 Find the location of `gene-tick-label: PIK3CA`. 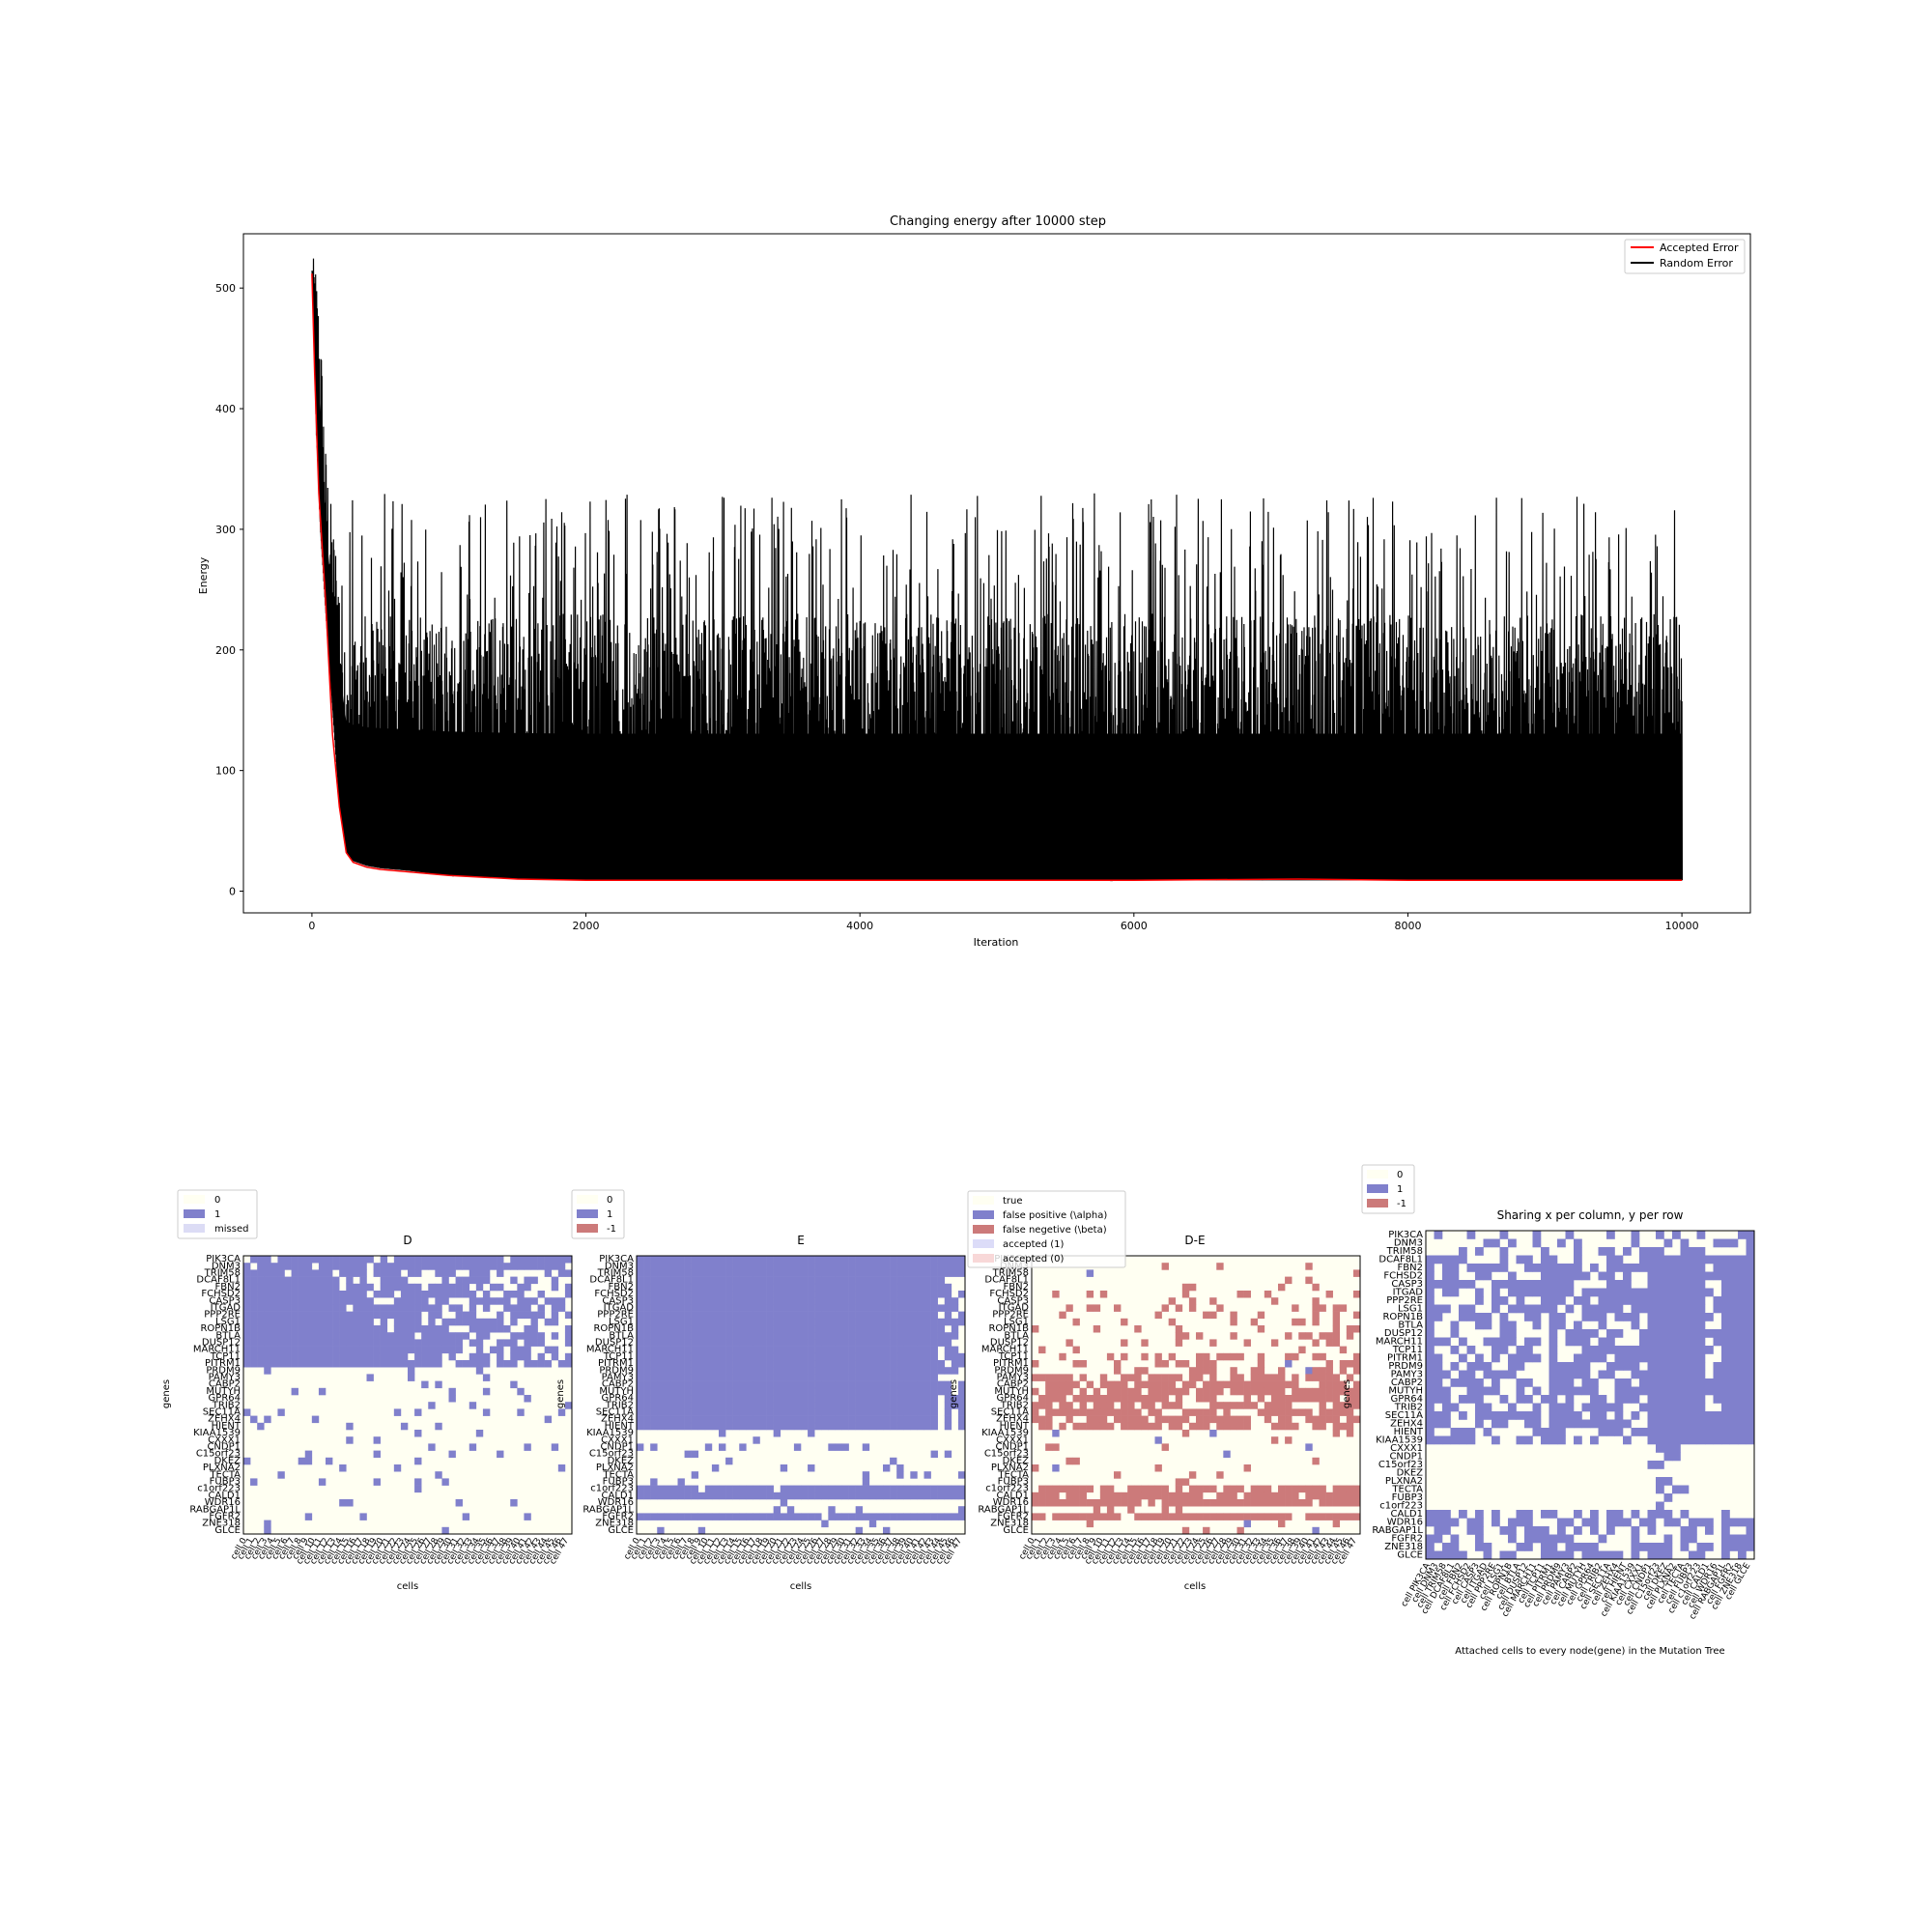

gene-tick-label: PIK3CA is located at coordinates (616, 1259).